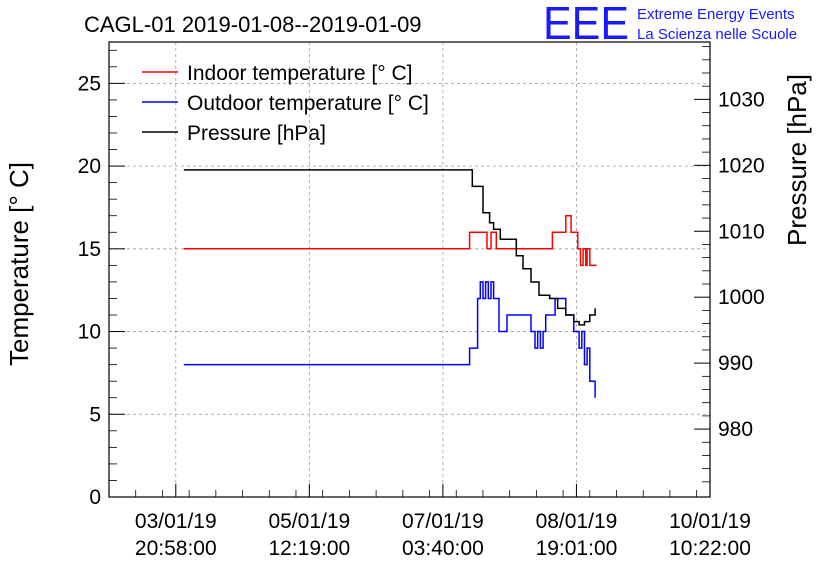  I want to click on y-left-tick-label: 20, so click(89, 166).